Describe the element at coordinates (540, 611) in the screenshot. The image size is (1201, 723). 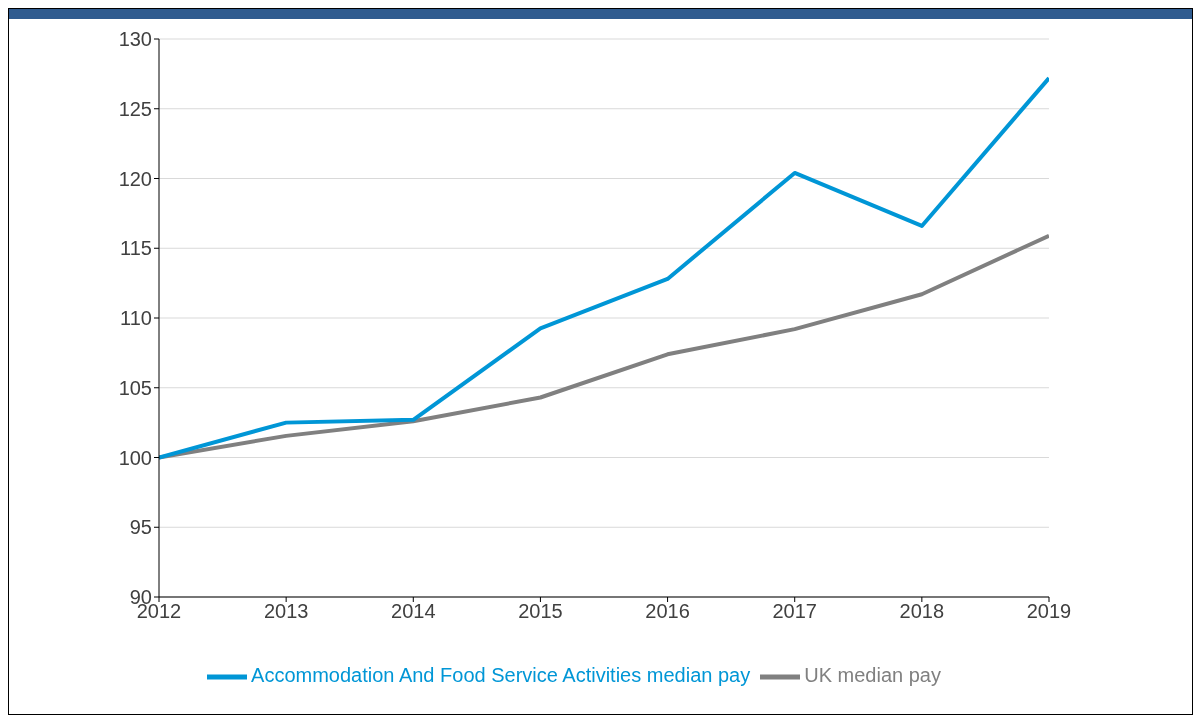
I see `x-tick-label: 2015` at that location.